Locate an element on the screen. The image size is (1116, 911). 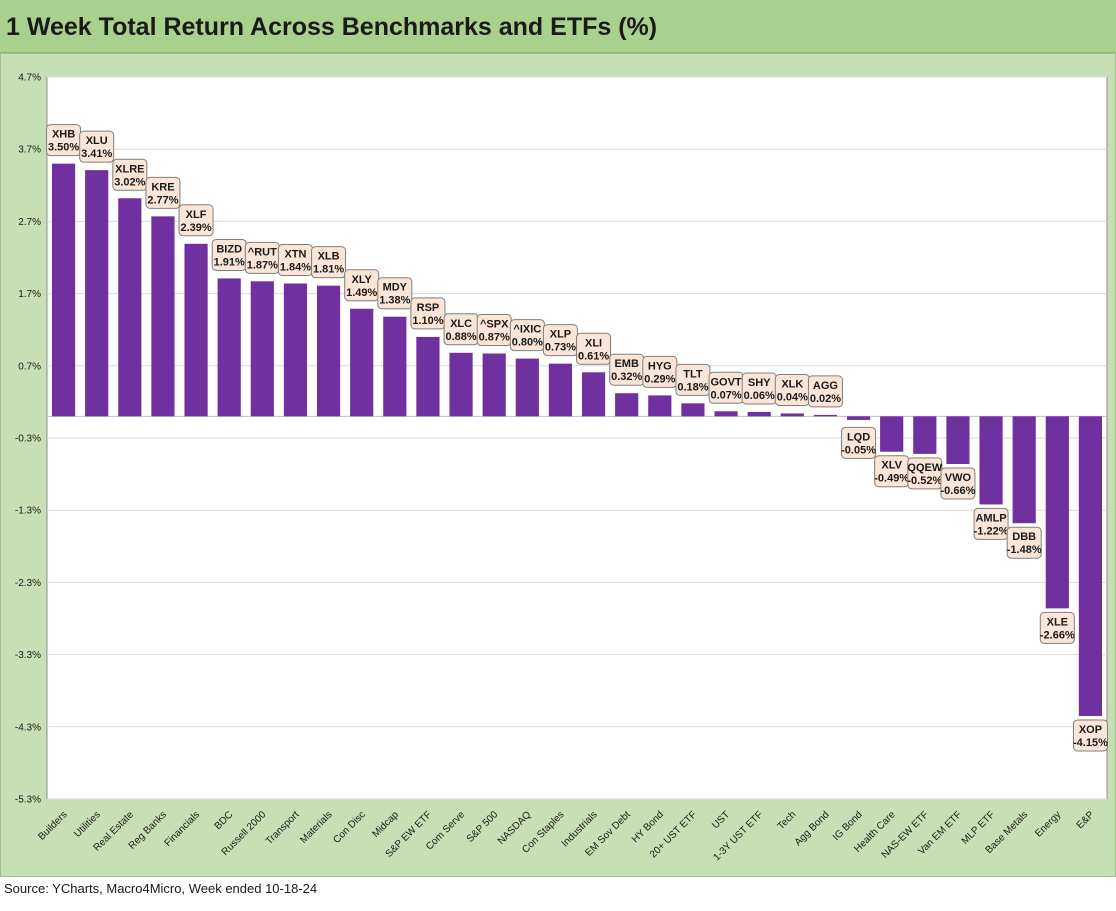
data-label-ticker: TLT is located at coordinates (693, 374).